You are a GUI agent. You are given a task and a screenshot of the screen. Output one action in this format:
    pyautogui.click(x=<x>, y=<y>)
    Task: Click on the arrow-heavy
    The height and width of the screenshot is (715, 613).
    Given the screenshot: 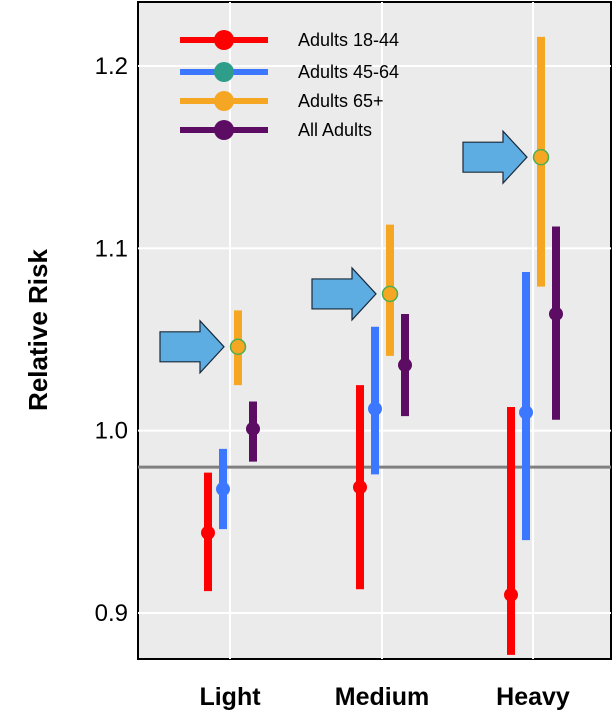 What is the action you would take?
    pyautogui.click(x=495, y=157)
    